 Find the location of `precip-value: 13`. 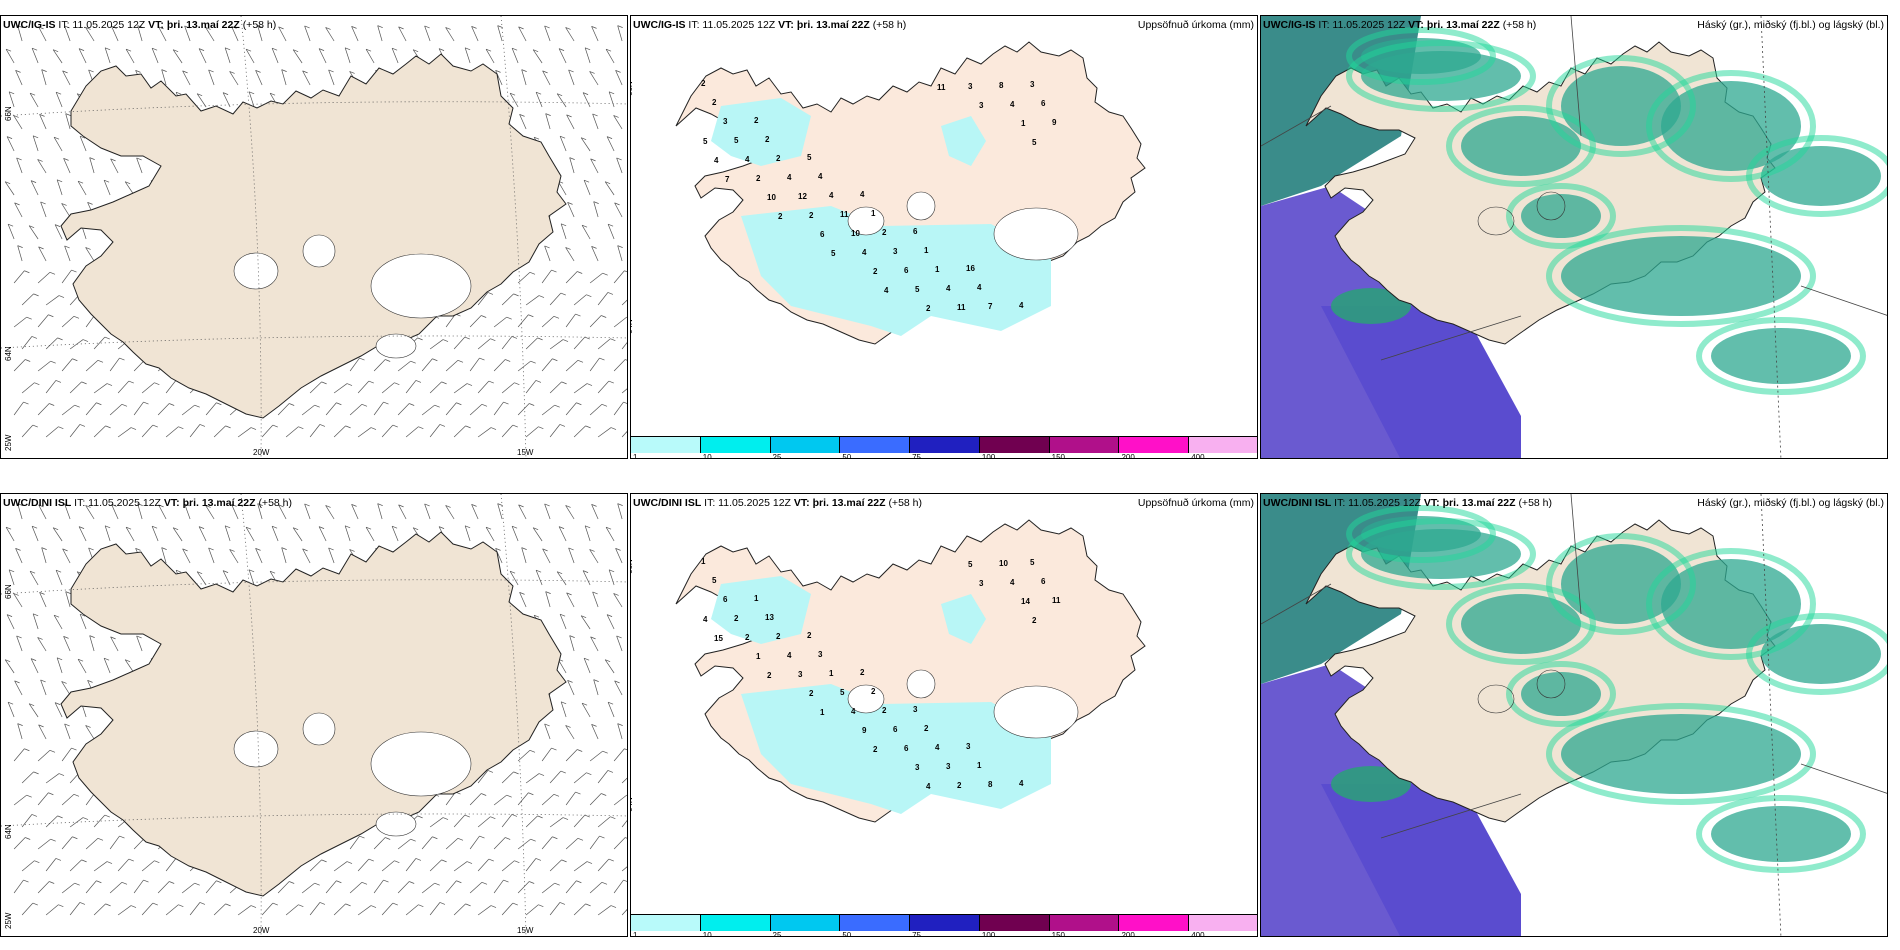

precip-value: 13 is located at coordinates (769, 617).